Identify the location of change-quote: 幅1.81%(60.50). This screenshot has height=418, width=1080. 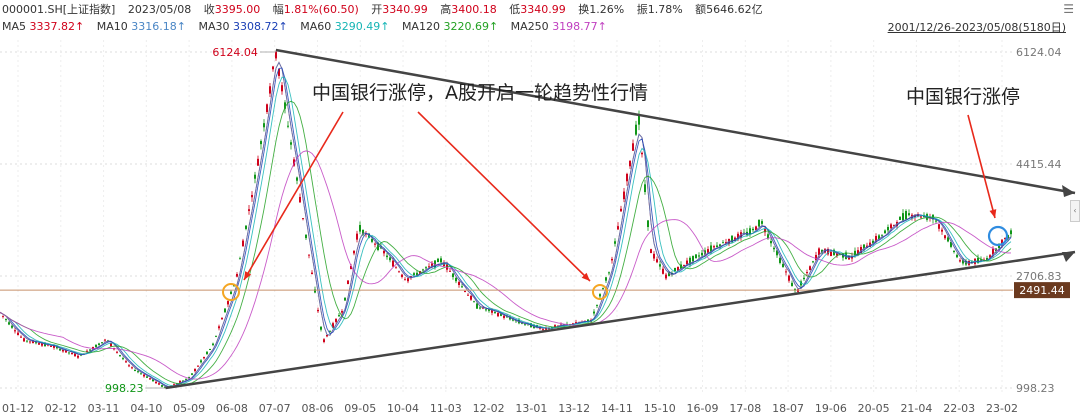
(316, 9).